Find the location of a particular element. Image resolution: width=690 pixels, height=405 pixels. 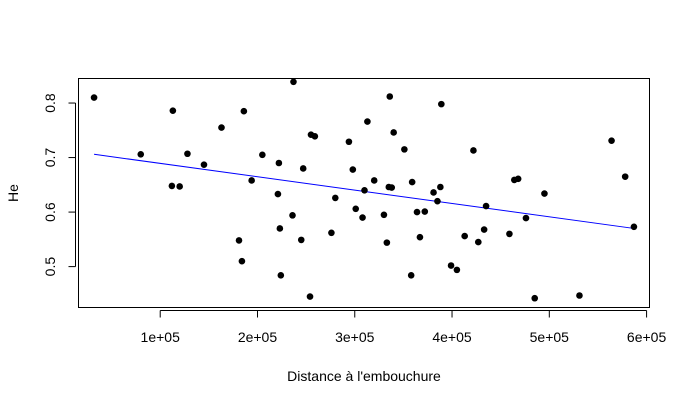

x-axis-title: Distance à l'embouchure is located at coordinates (364, 376).